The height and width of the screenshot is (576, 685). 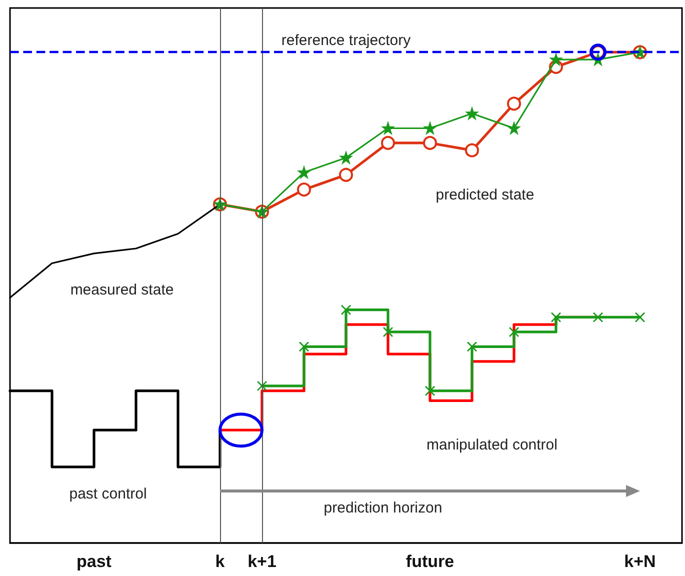 What do you see at coordinates (220, 561) in the screenshot?
I see `x-tick-label: k` at bounding box center [220, 561].